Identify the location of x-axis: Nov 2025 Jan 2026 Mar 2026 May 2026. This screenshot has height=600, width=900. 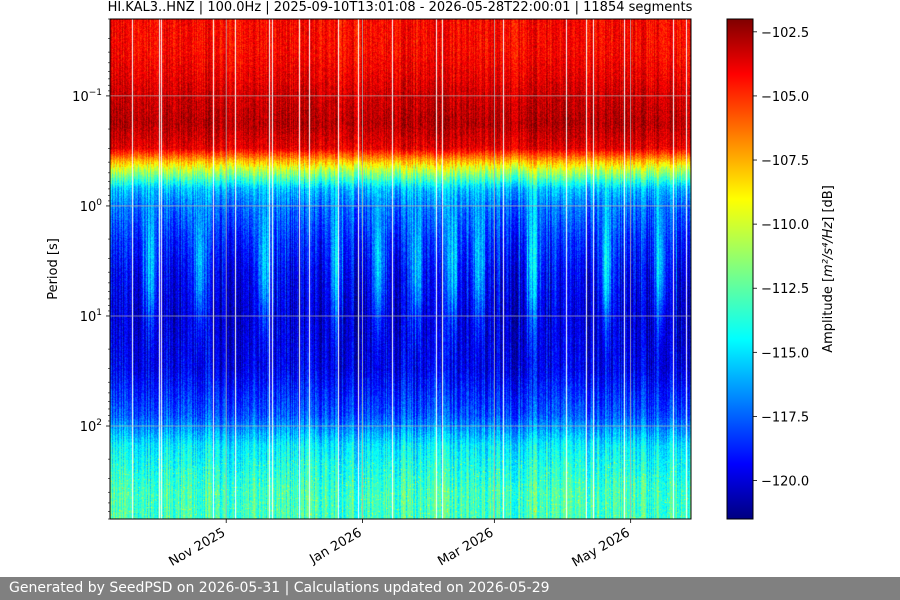
(399, 545).